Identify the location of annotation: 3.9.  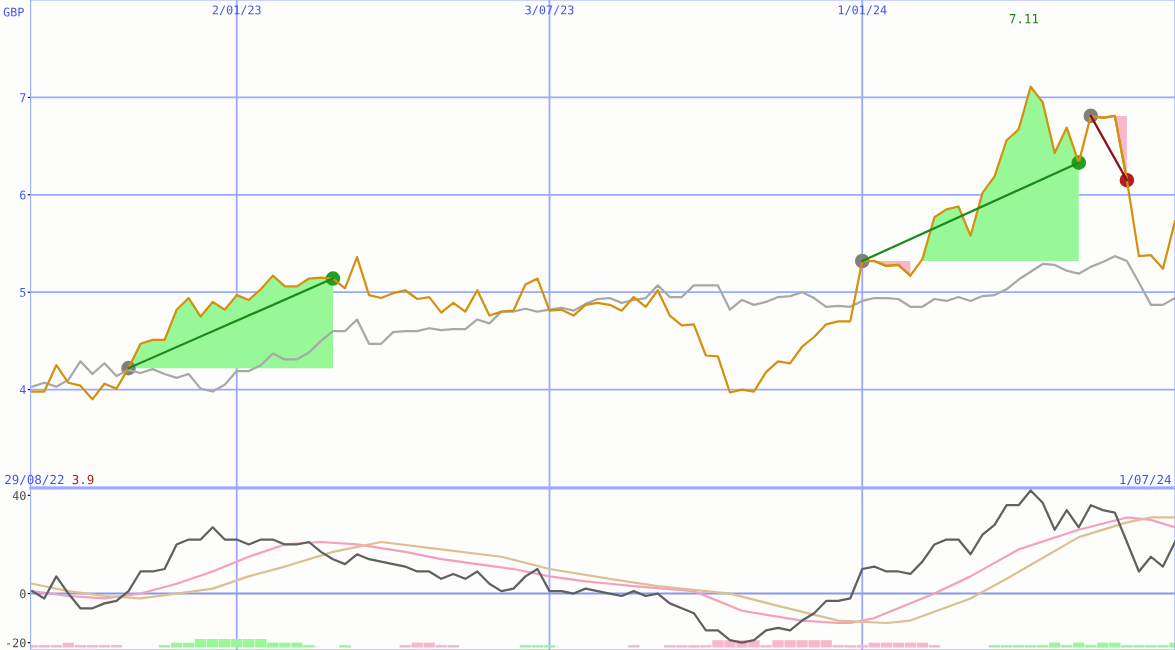
(83, 479).